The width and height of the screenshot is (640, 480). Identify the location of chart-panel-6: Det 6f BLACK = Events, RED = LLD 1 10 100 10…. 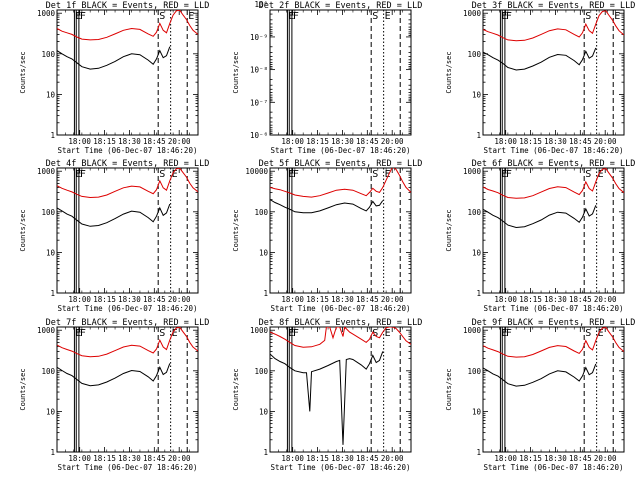
(540, 236).